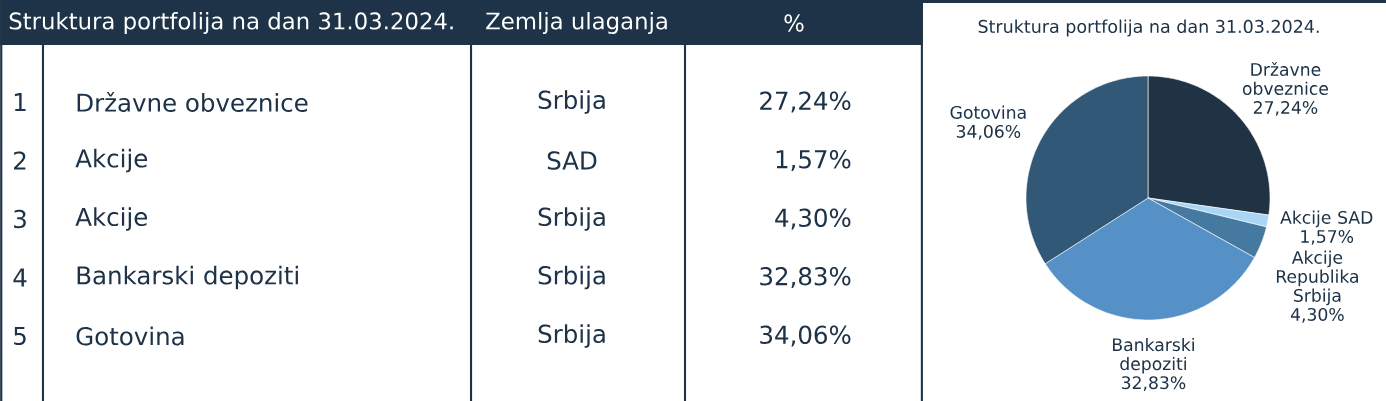 This screenshot has width=1386, height=401. What do you see at coordinates (805, 277) in the screenshot?
I see `text: 32,83%` at bounding box center [805, 277].